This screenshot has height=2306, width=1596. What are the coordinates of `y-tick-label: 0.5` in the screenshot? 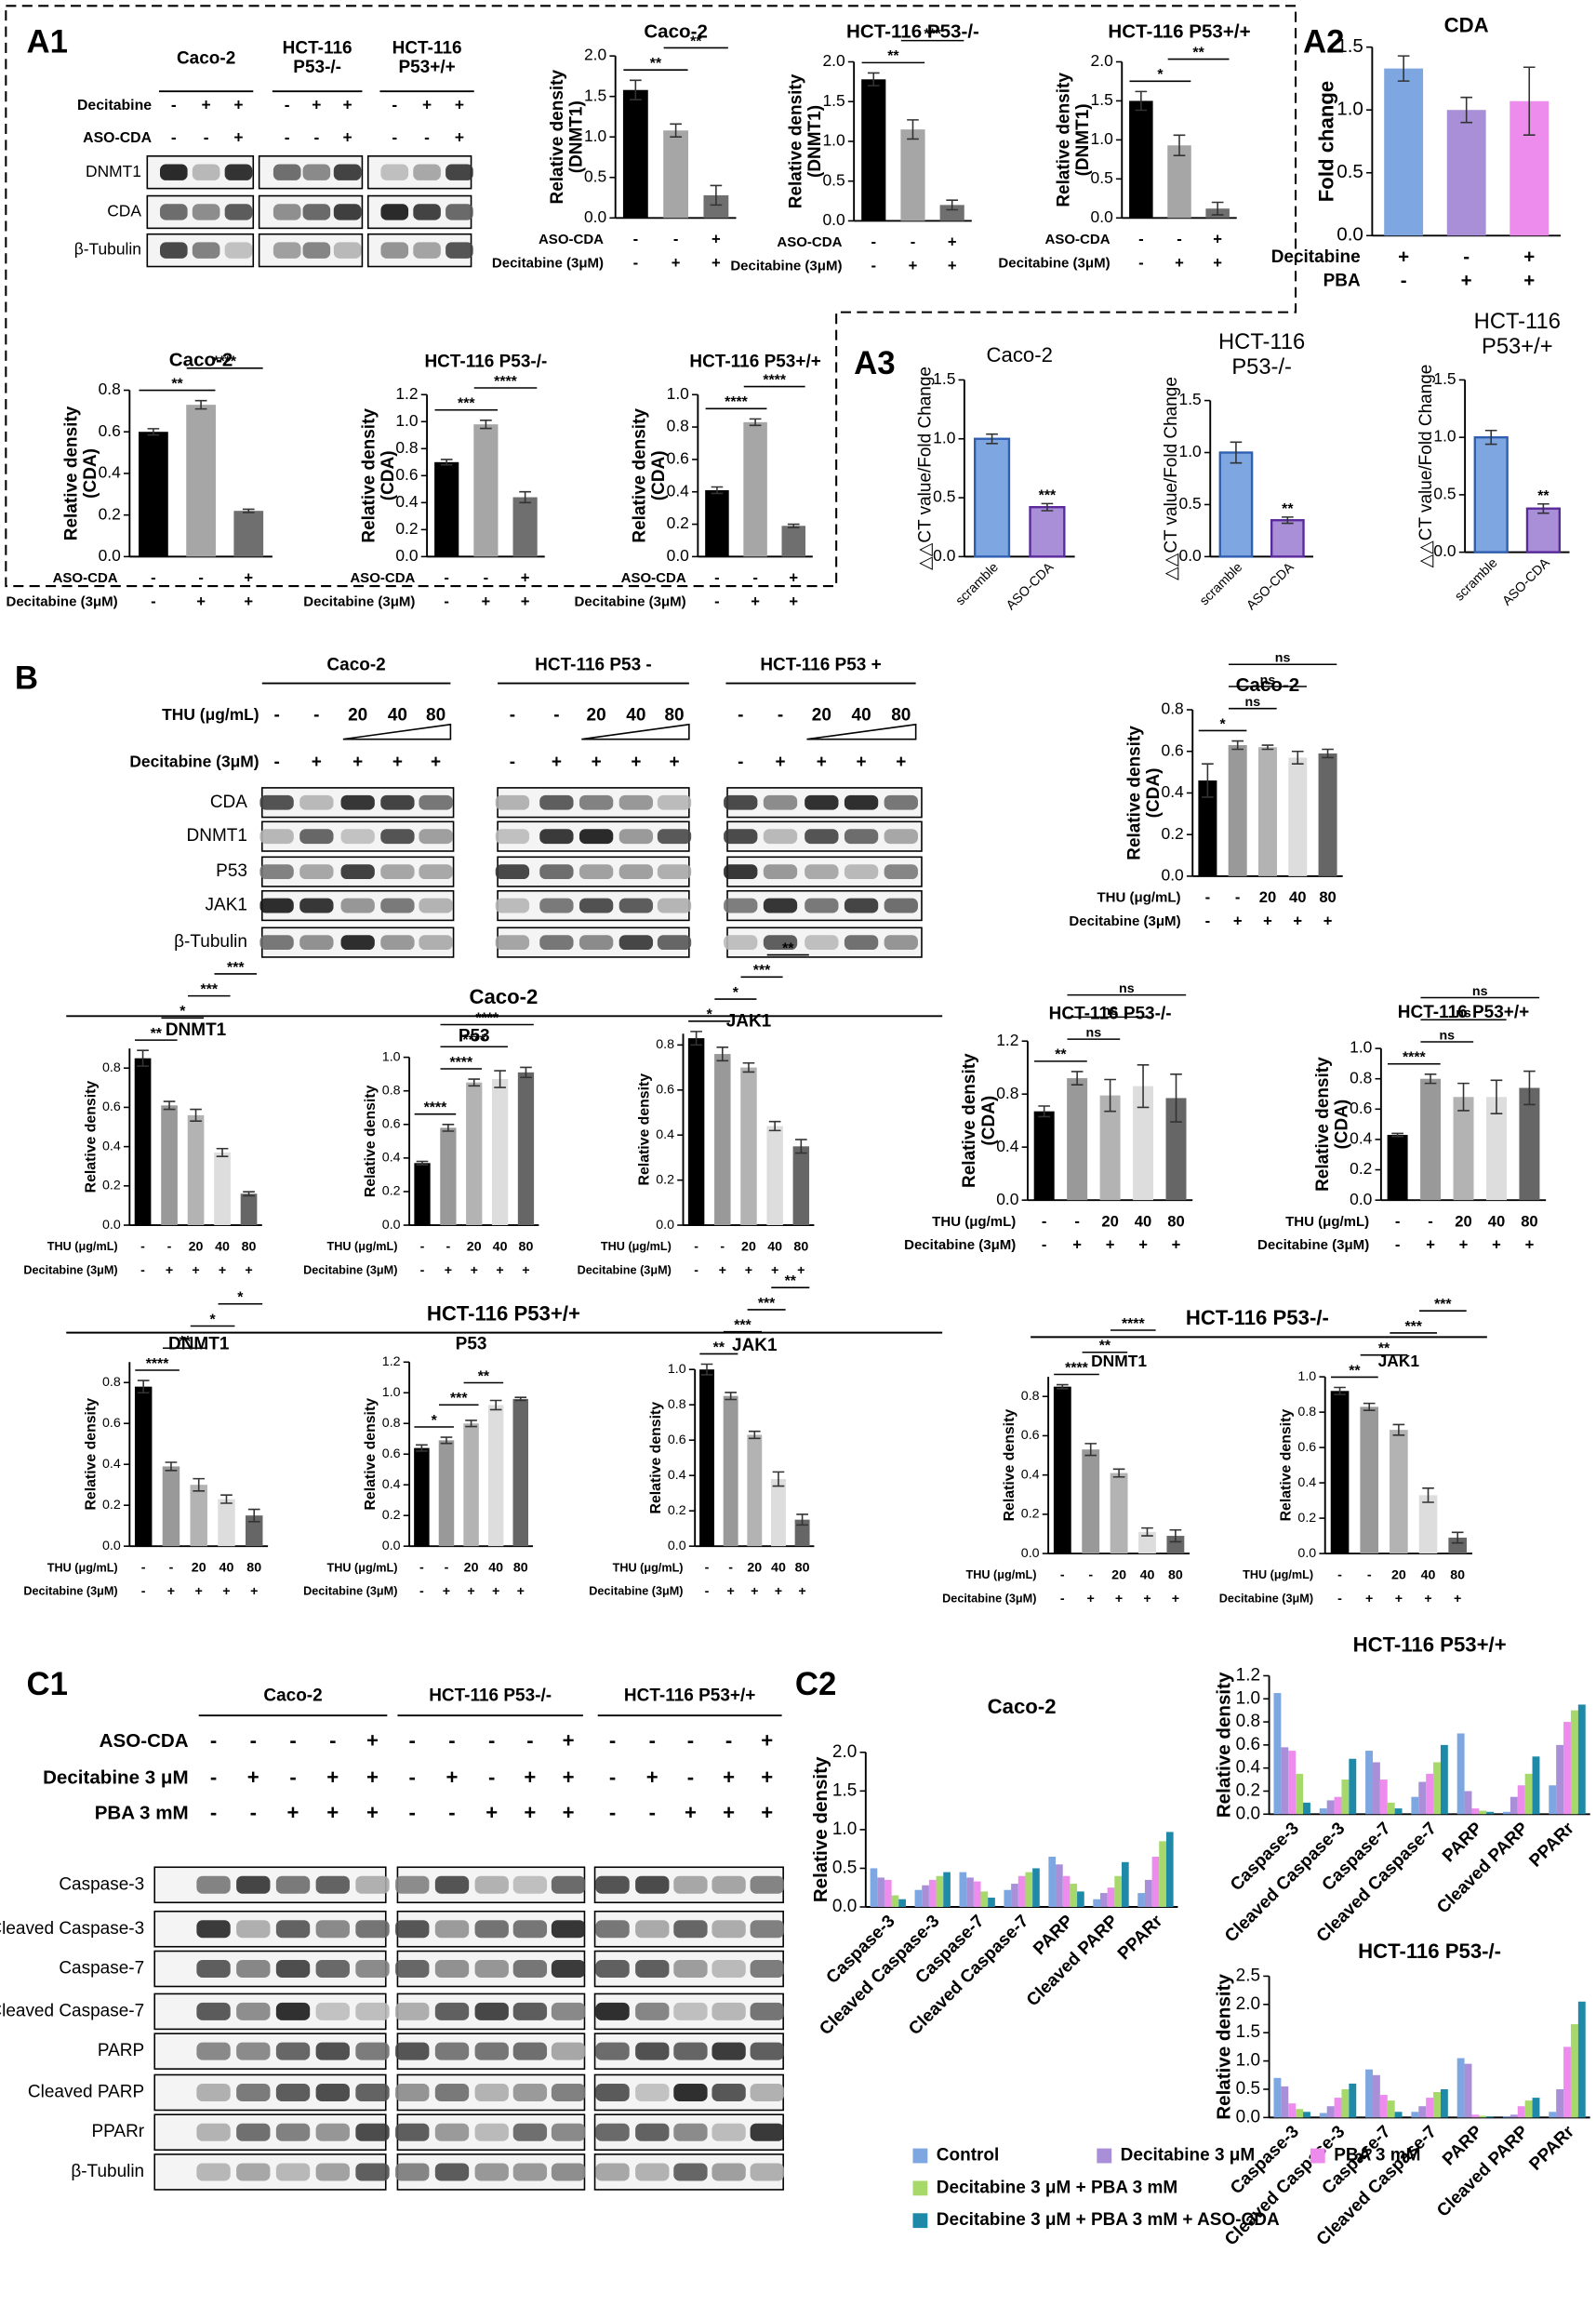 It's located at (1190, 503).